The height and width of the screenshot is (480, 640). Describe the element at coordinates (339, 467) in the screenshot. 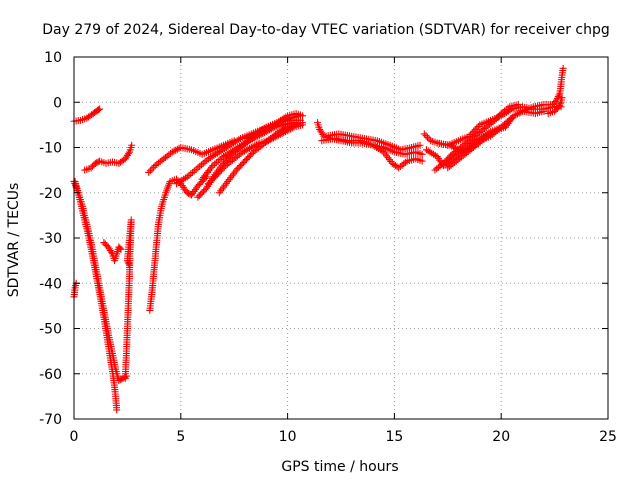

I see `x-axis-label: GPS time / hours` at that location.